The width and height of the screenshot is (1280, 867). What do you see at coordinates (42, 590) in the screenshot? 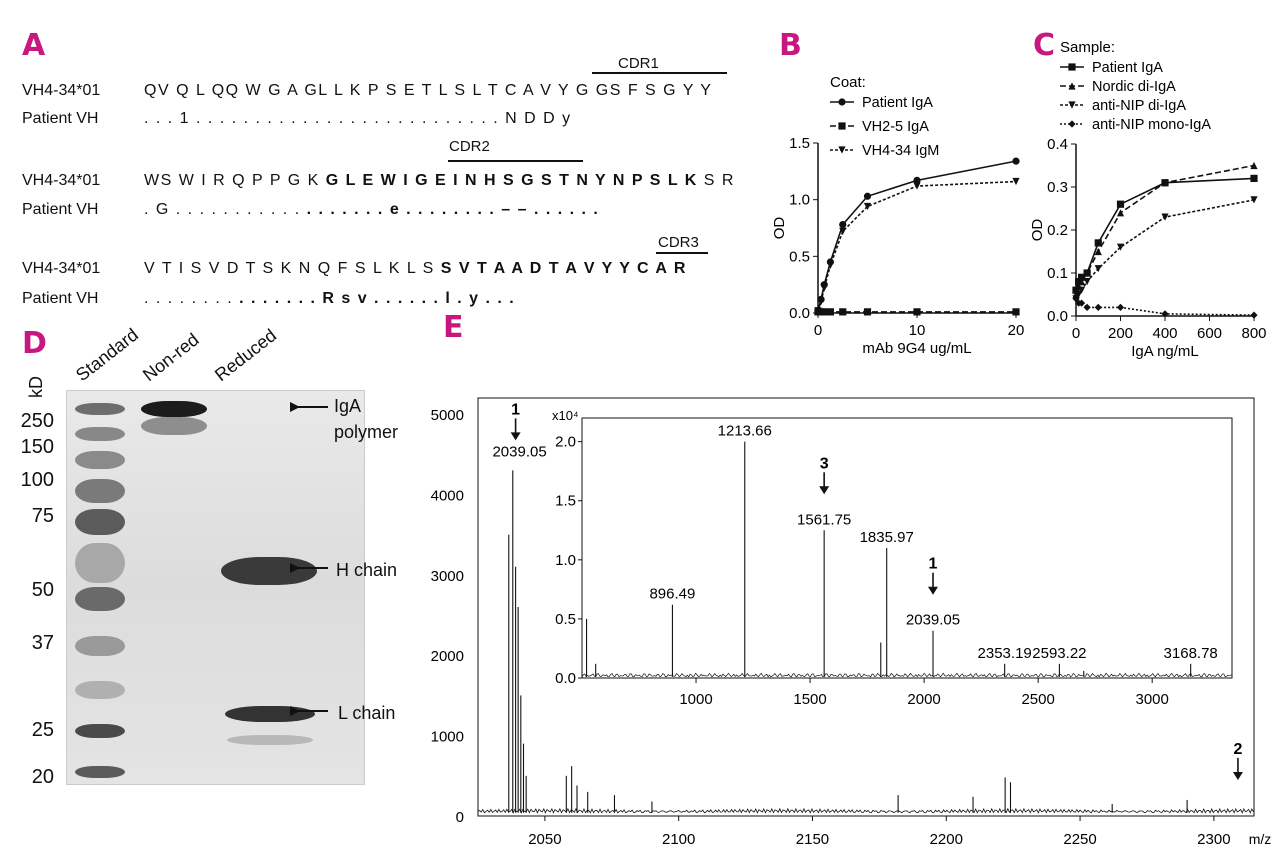
I see `marker-50: 50` at bounding box center [42, 590].